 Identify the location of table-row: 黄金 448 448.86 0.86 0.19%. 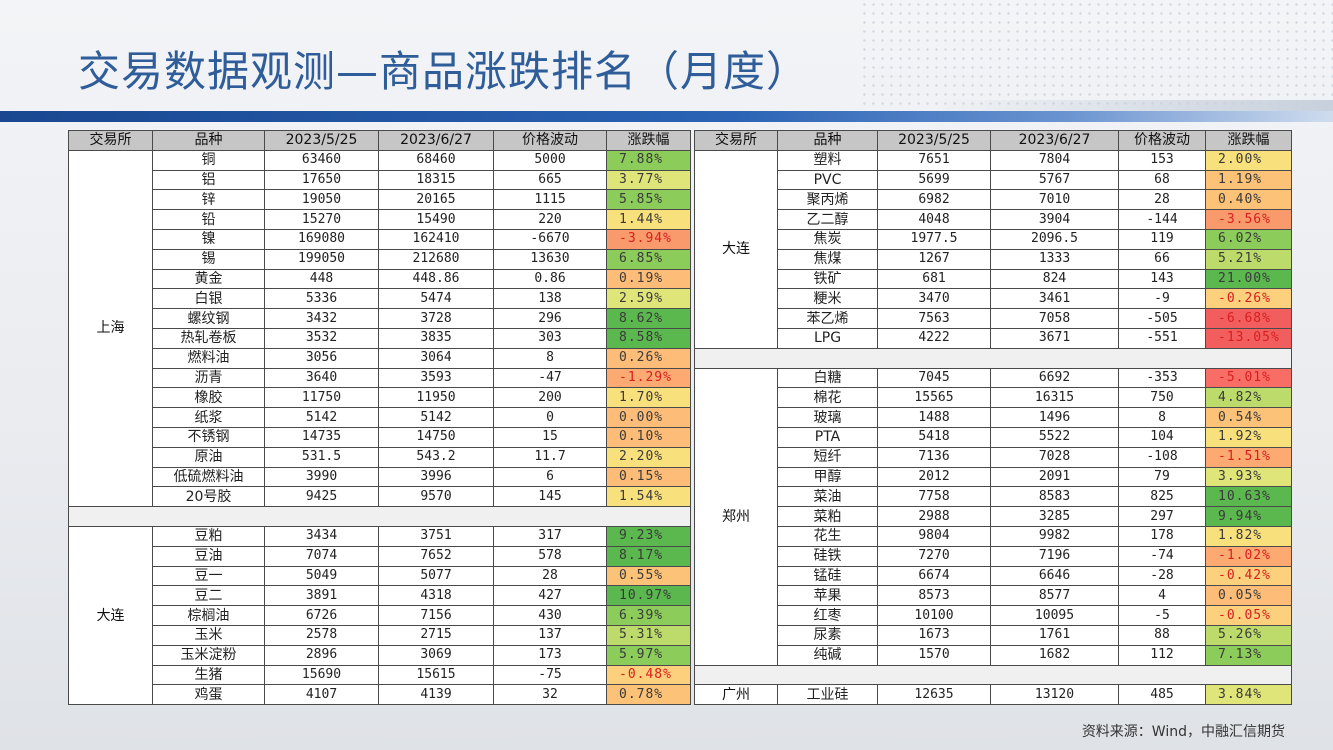
(380, 279).